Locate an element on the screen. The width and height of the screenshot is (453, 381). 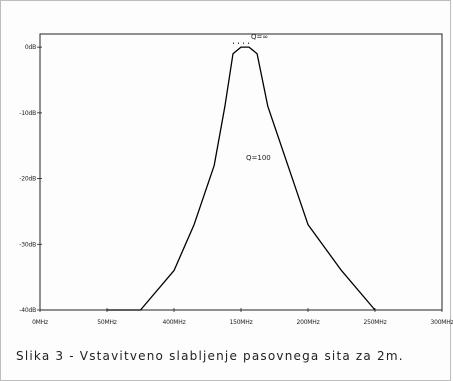
y-tick-label: -30dB is located at coordinates (27, 244).